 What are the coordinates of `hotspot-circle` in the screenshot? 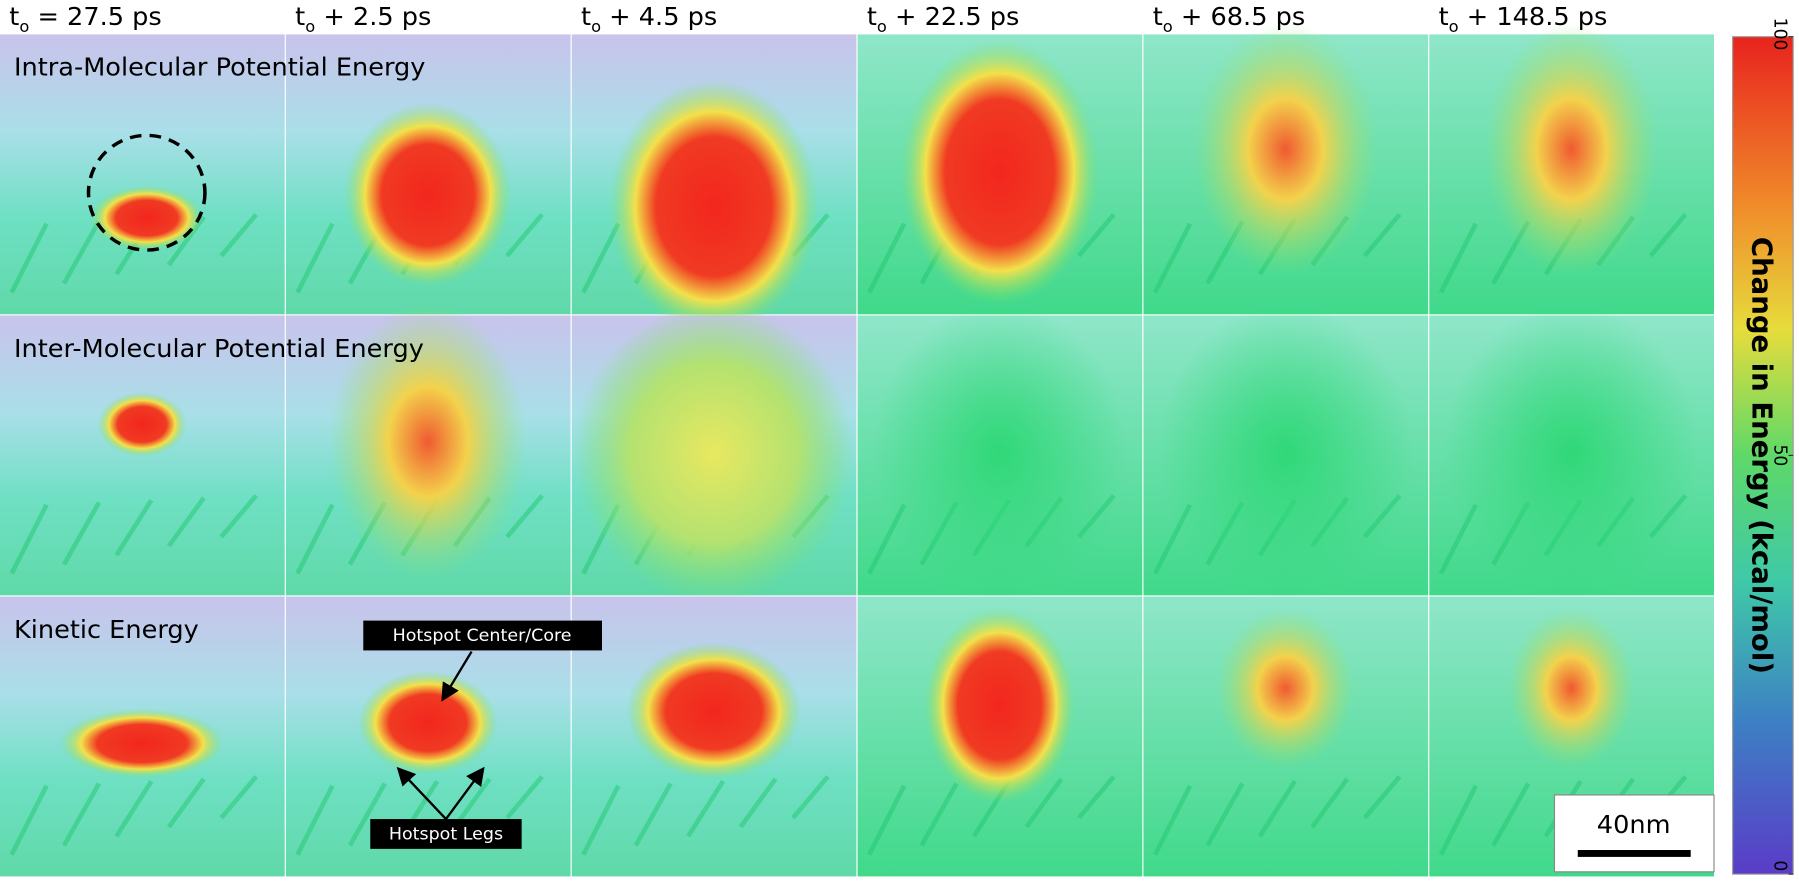 It's located at (146, 192).